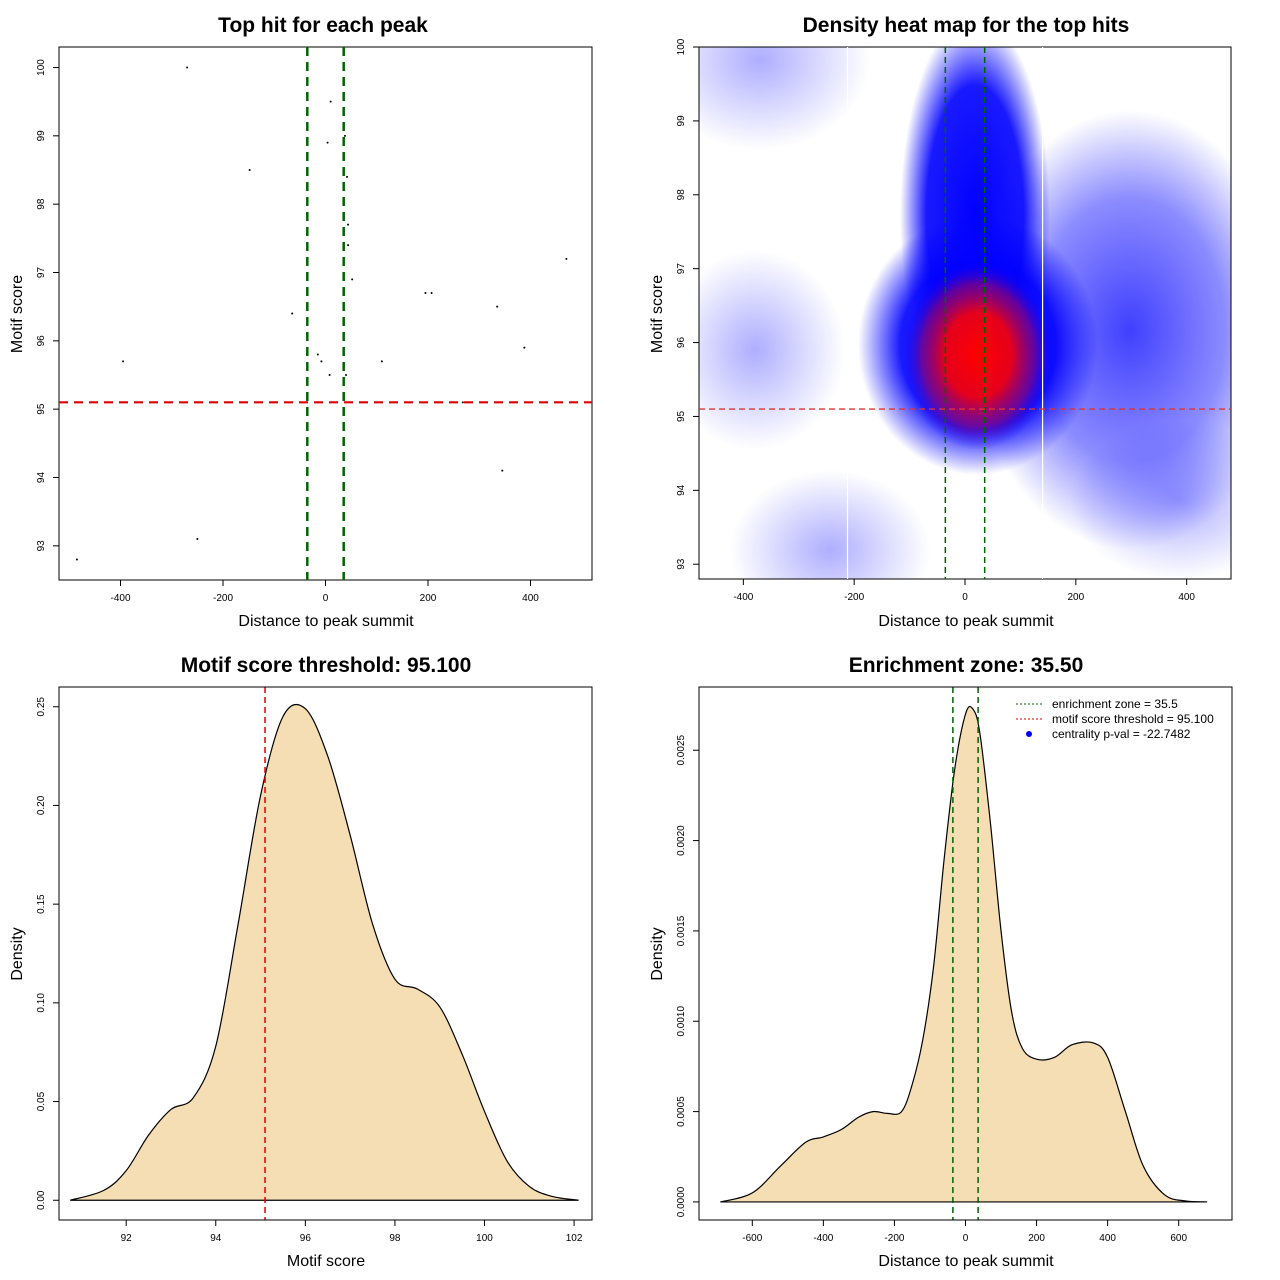 This screenshot has width=1280, height=1280. Describe the element at coordinates (484, 1238) in the screenshot. I see `x-tick-label: 100` at that location.